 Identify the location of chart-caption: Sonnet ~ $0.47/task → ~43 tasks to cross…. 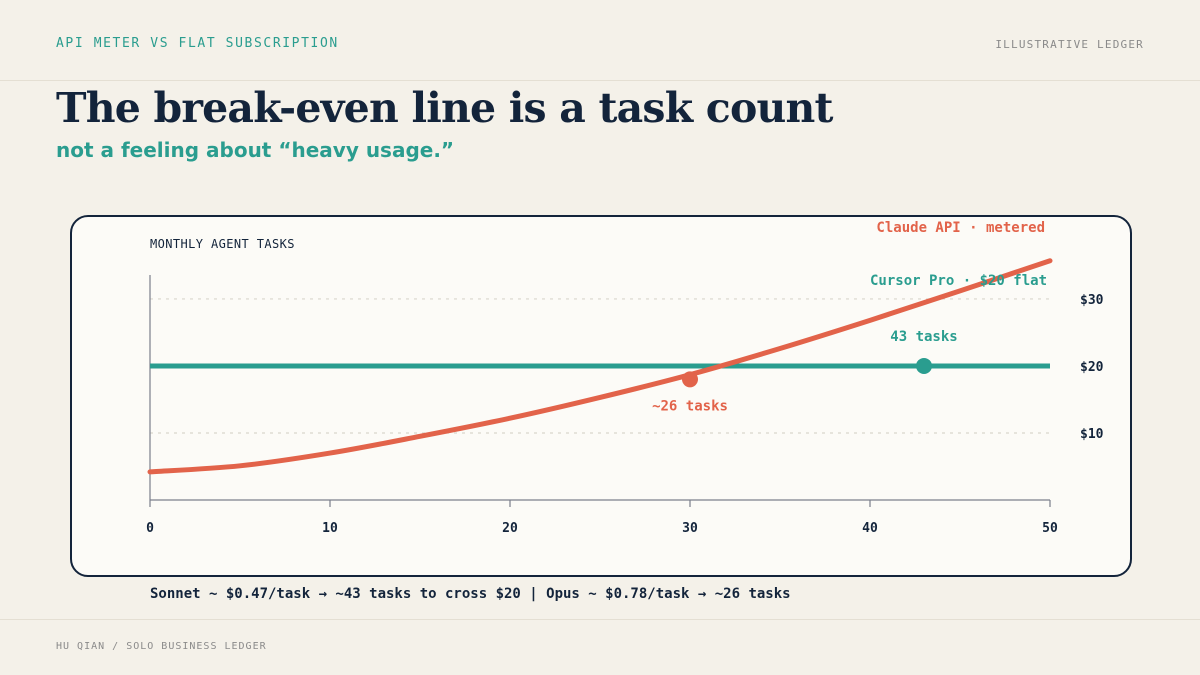
(470, 594).